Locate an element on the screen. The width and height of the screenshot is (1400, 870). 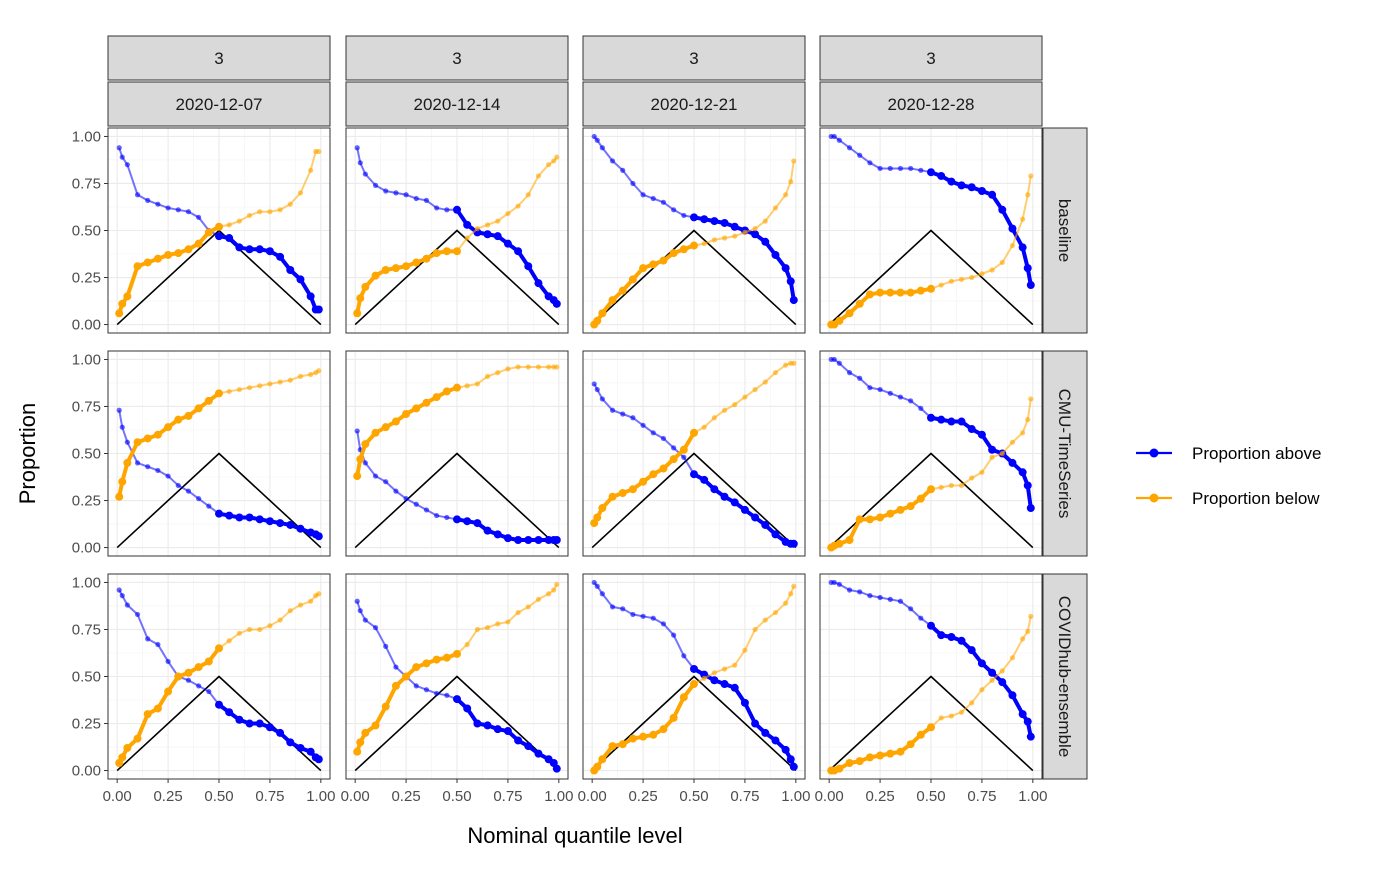
x-tick-label: 0.25 is located at coordinates (167, 796).